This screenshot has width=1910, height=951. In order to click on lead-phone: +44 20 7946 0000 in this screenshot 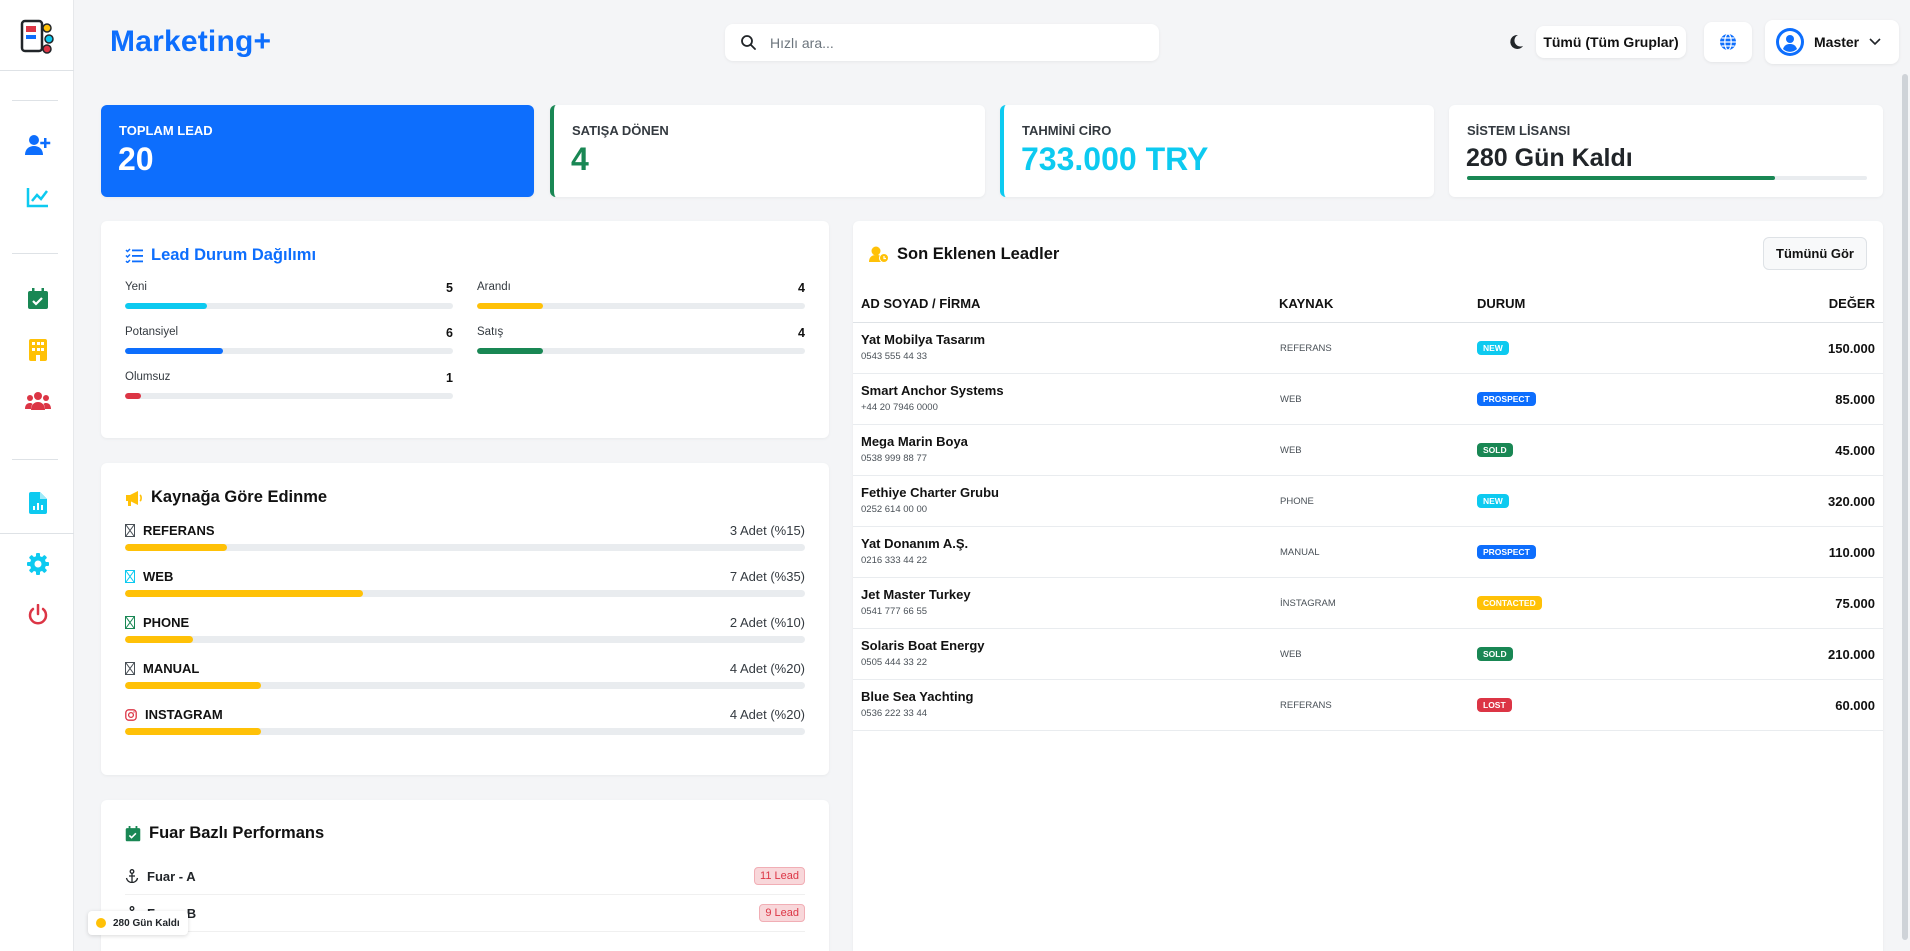, I will do `click(899, 407)`.